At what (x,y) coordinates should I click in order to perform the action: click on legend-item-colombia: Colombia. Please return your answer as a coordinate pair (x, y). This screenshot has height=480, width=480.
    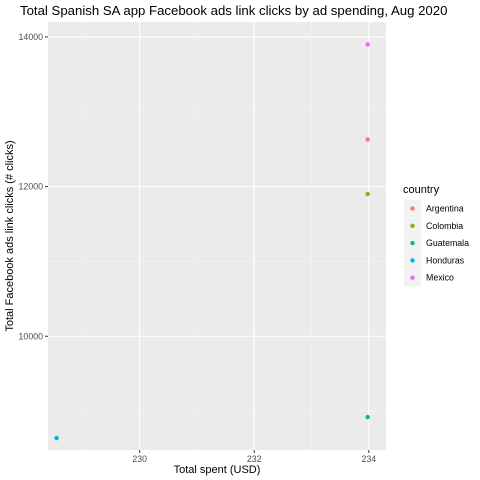
    Looking at the image, I should click on (433, 226).